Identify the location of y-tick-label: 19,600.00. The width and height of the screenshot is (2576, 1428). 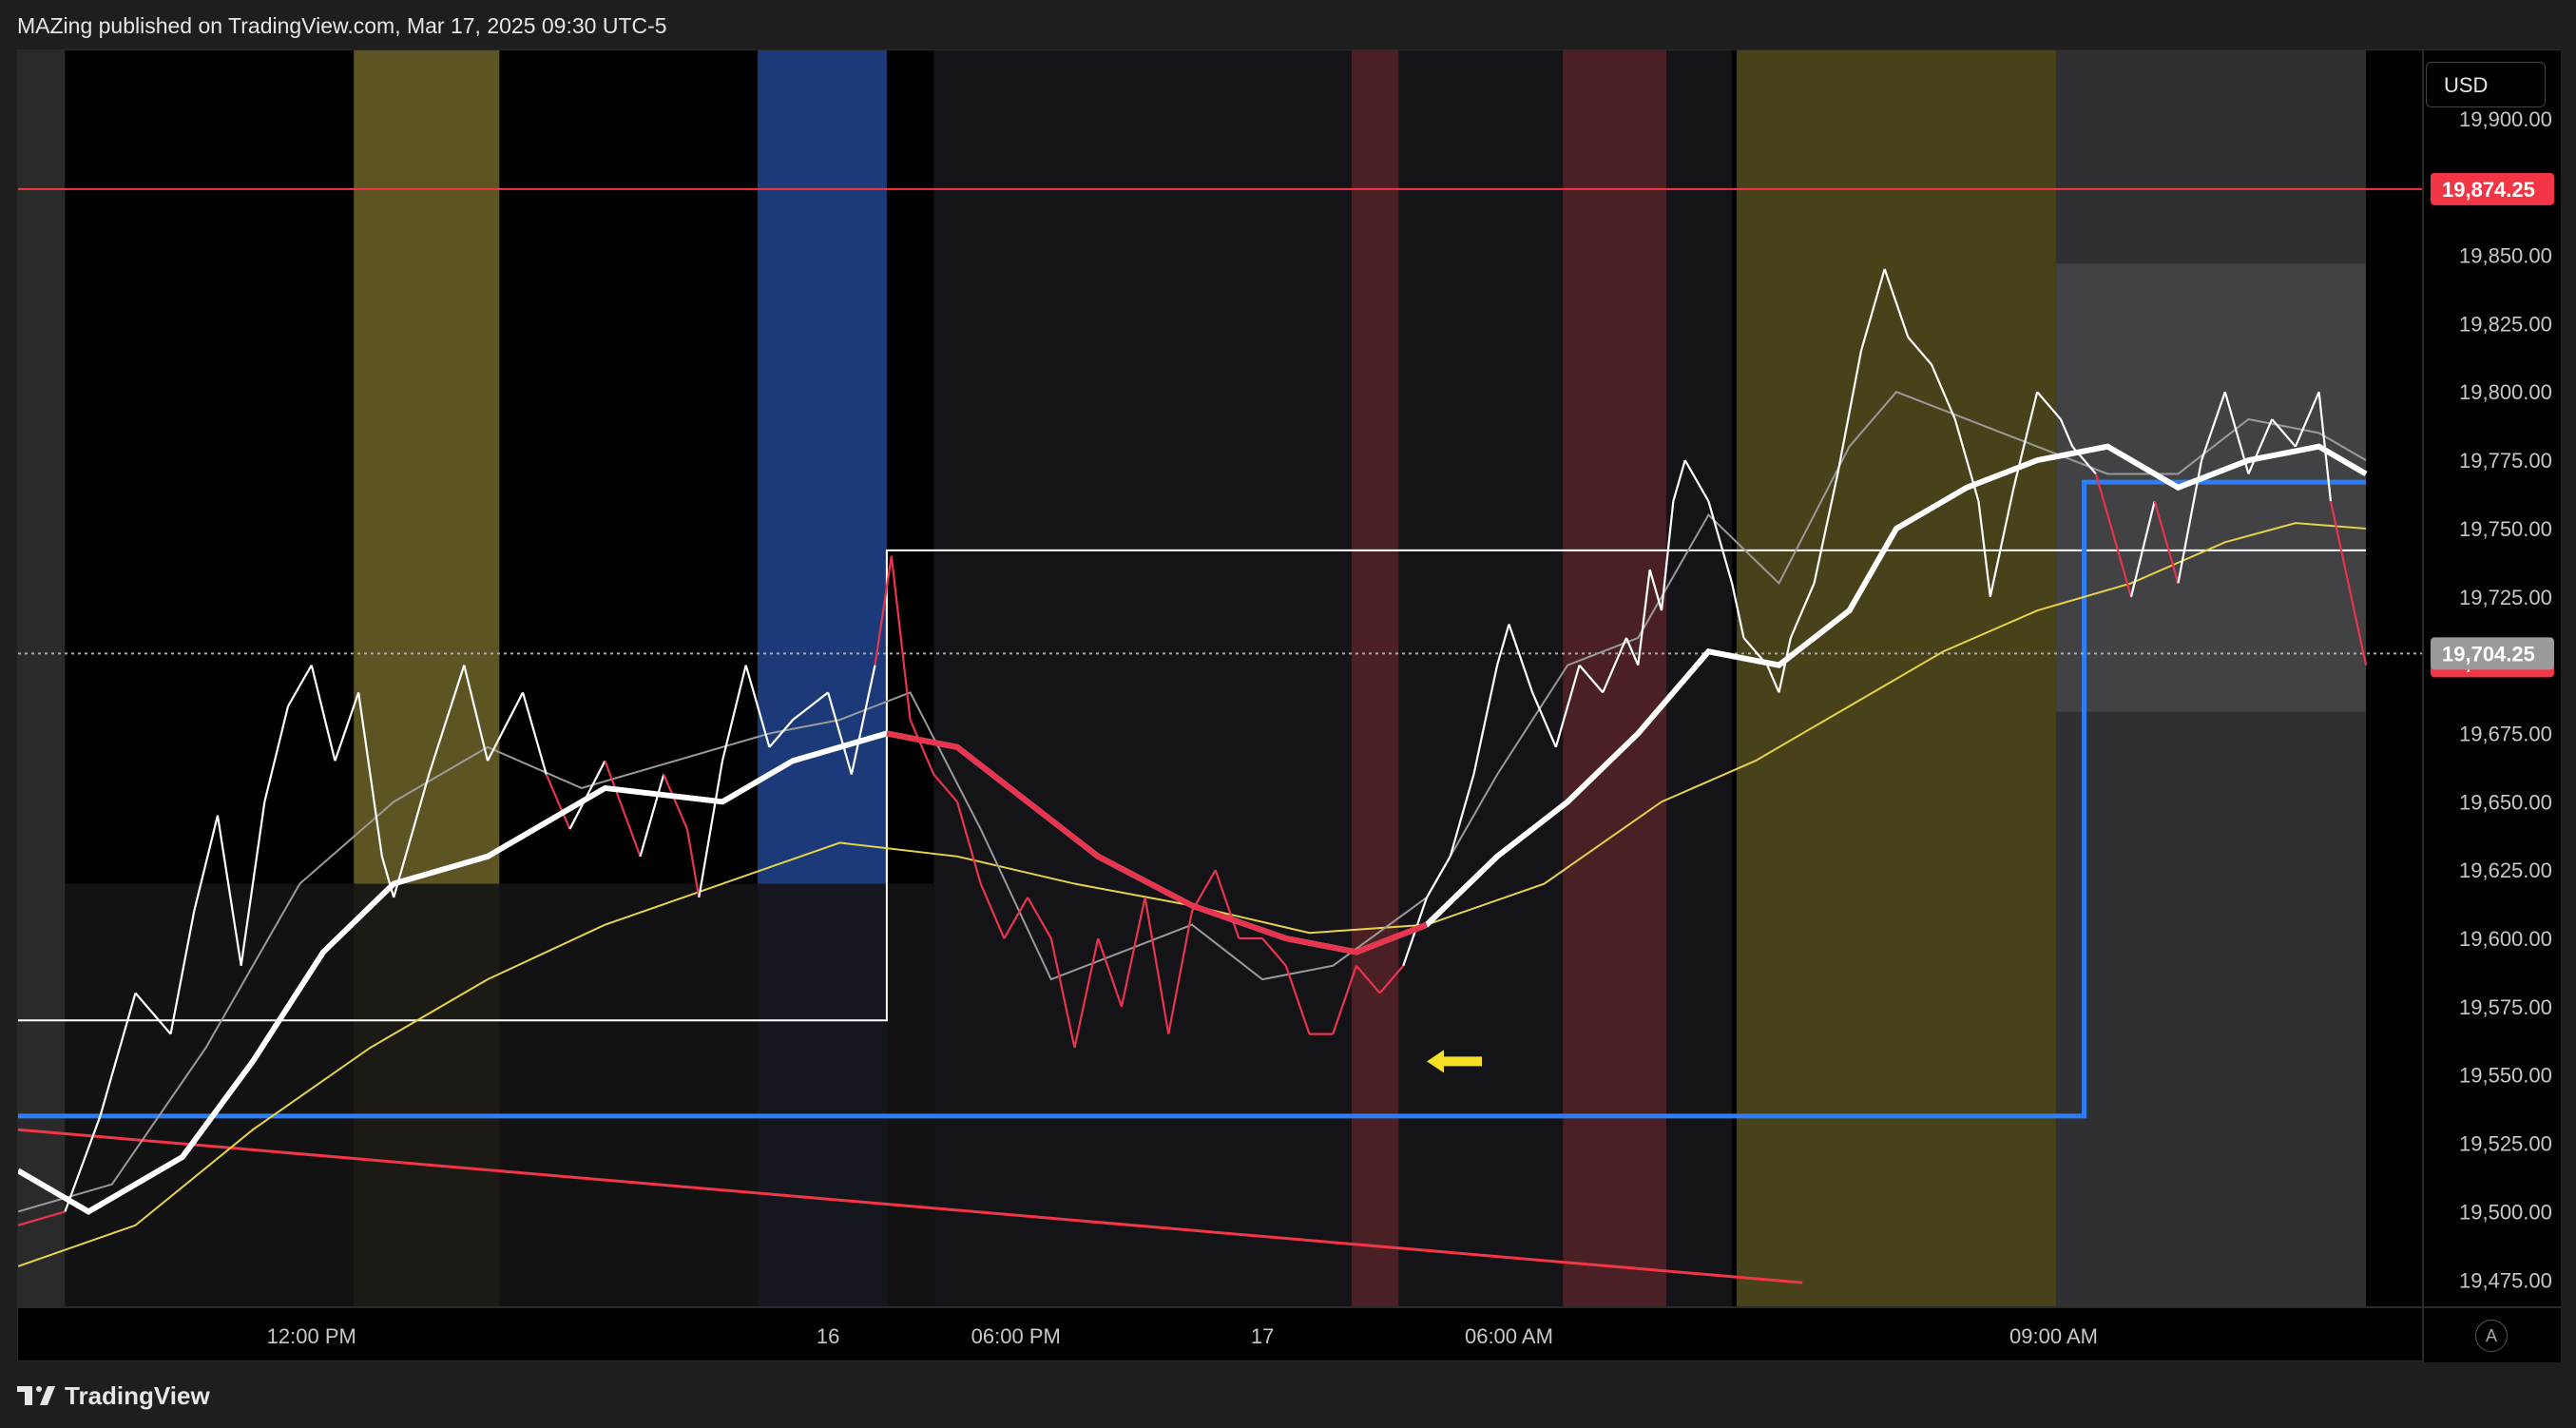
(2505, 939).